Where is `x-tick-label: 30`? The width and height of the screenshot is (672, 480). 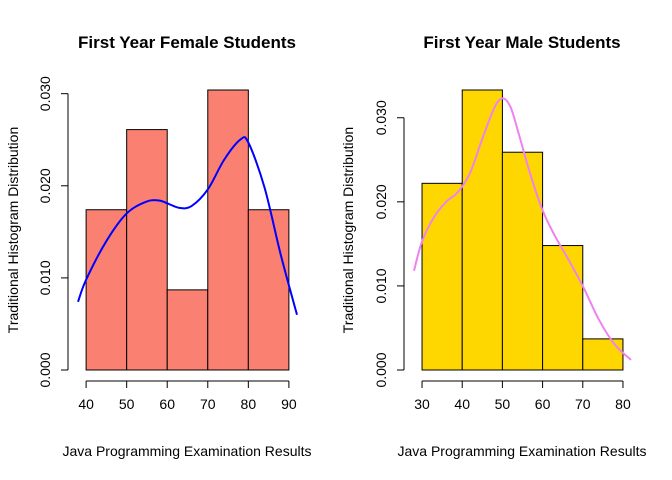
x-tick-label: 30 is located at coordinates (422, 404).